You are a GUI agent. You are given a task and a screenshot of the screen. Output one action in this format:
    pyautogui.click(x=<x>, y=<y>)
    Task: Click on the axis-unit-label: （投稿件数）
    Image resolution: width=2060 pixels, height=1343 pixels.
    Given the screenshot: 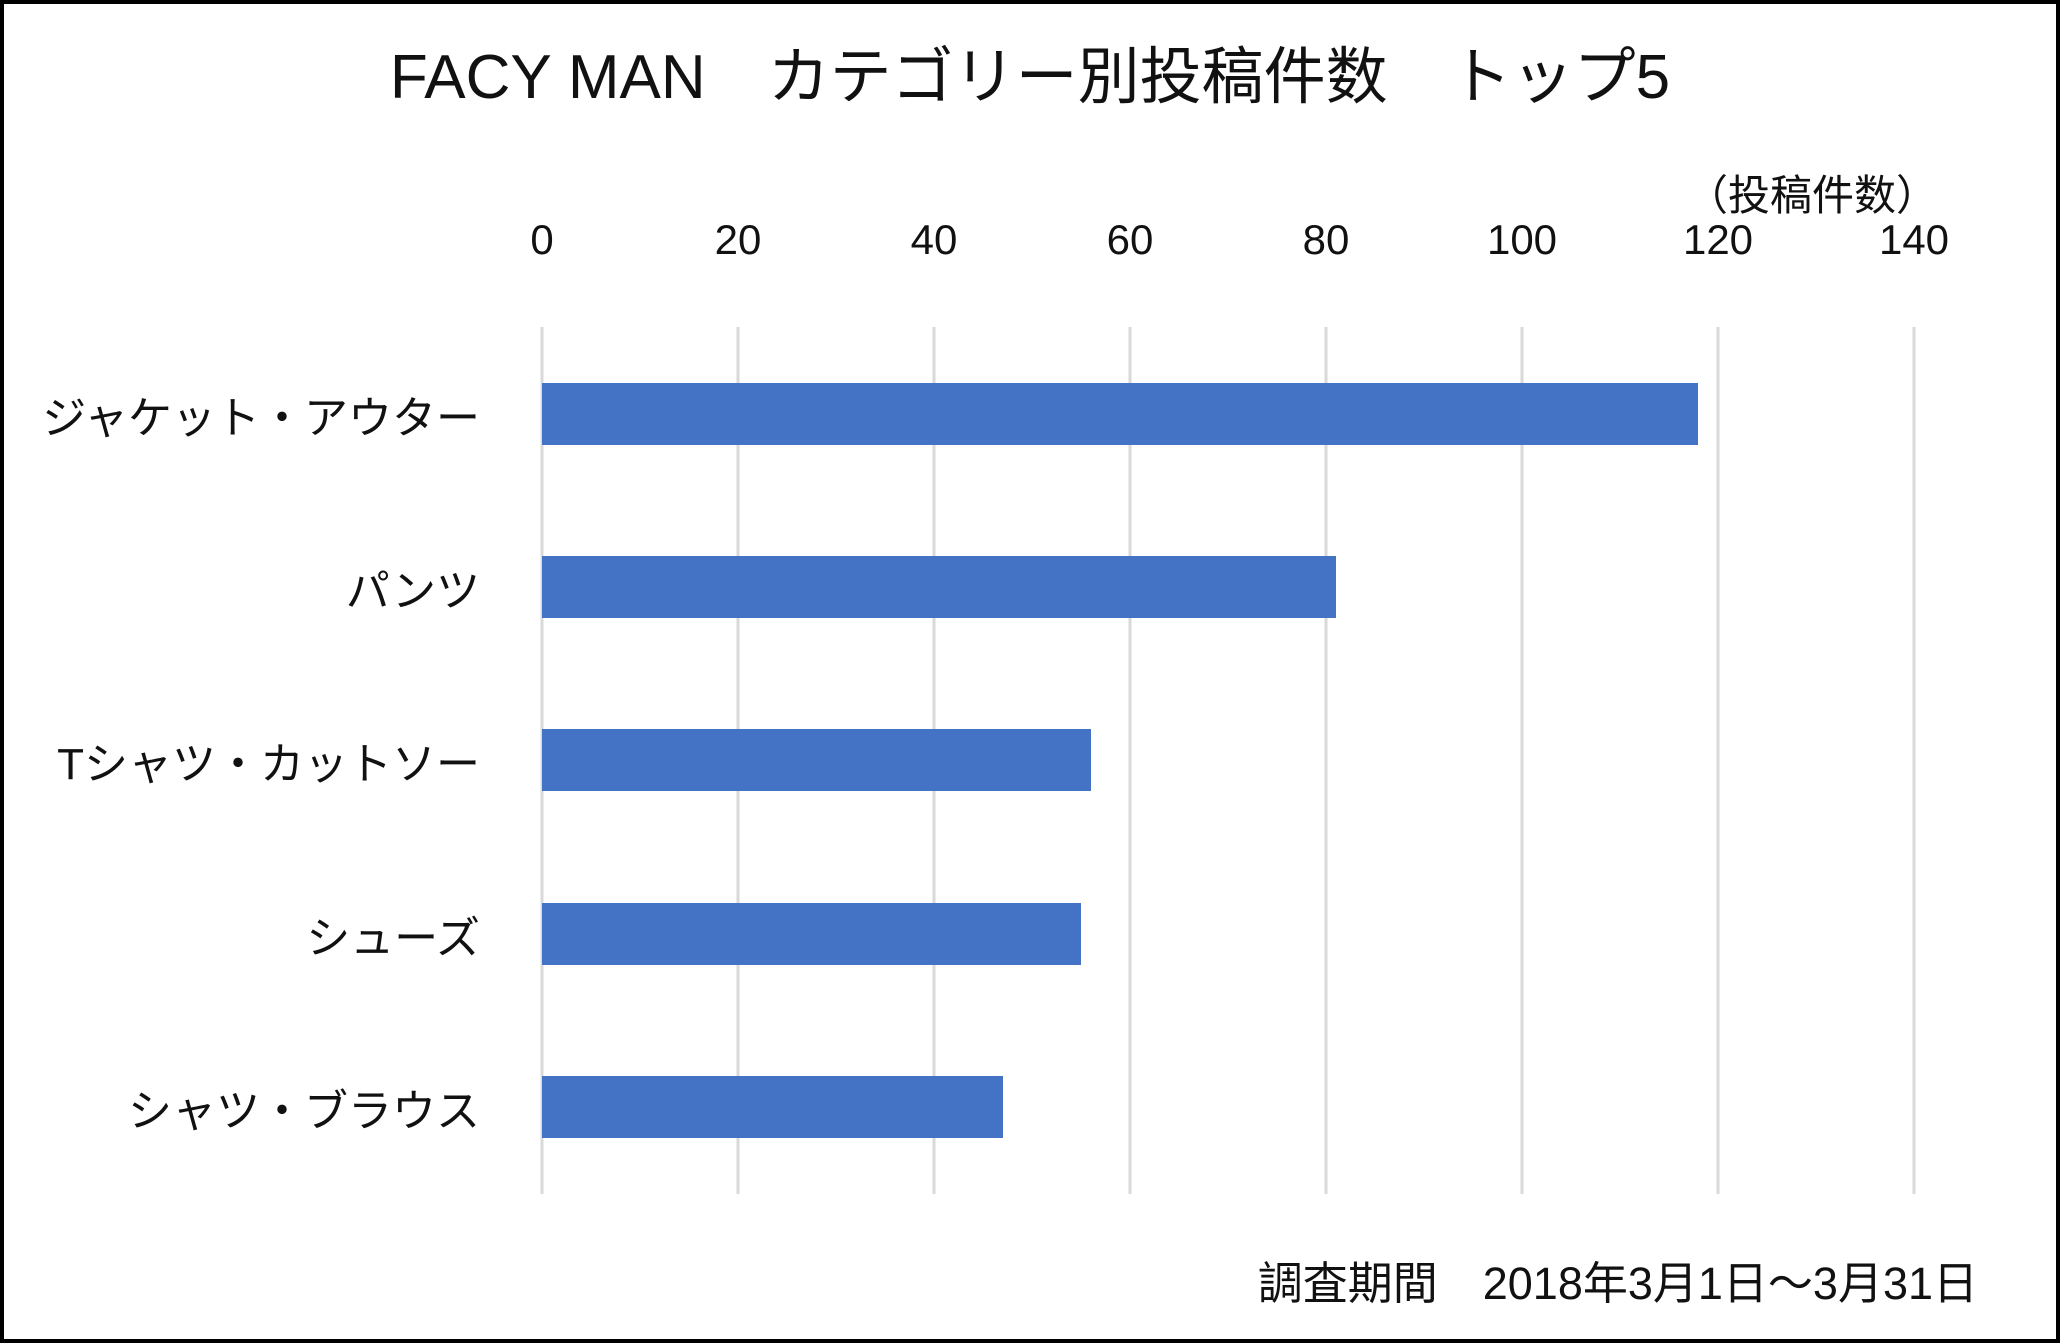 What is the action you would take?
    pyautogui.click(x=1811, y=195)
    